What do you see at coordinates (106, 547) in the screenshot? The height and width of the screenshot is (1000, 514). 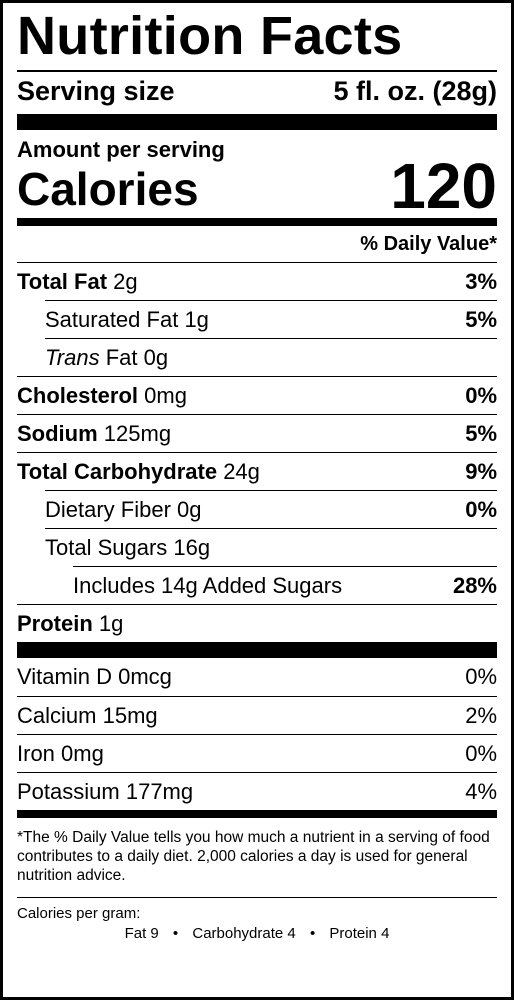 I see `nutrient-name: Total Sugars` at bounding box center [106, 547].